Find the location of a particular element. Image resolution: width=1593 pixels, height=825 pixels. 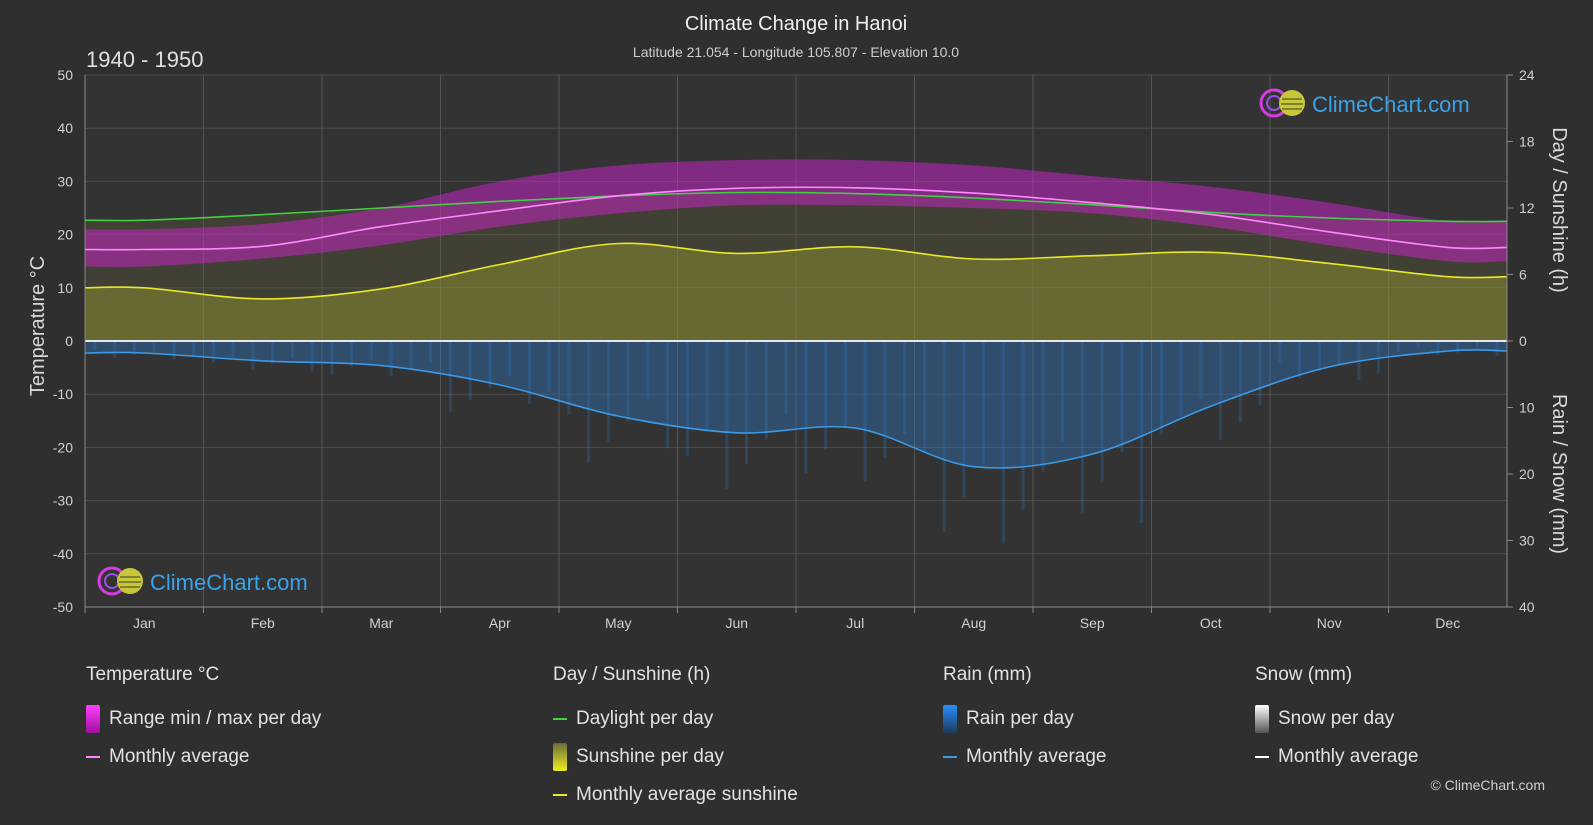

temperature-tick: -50 is located at coordinates (63, 607).